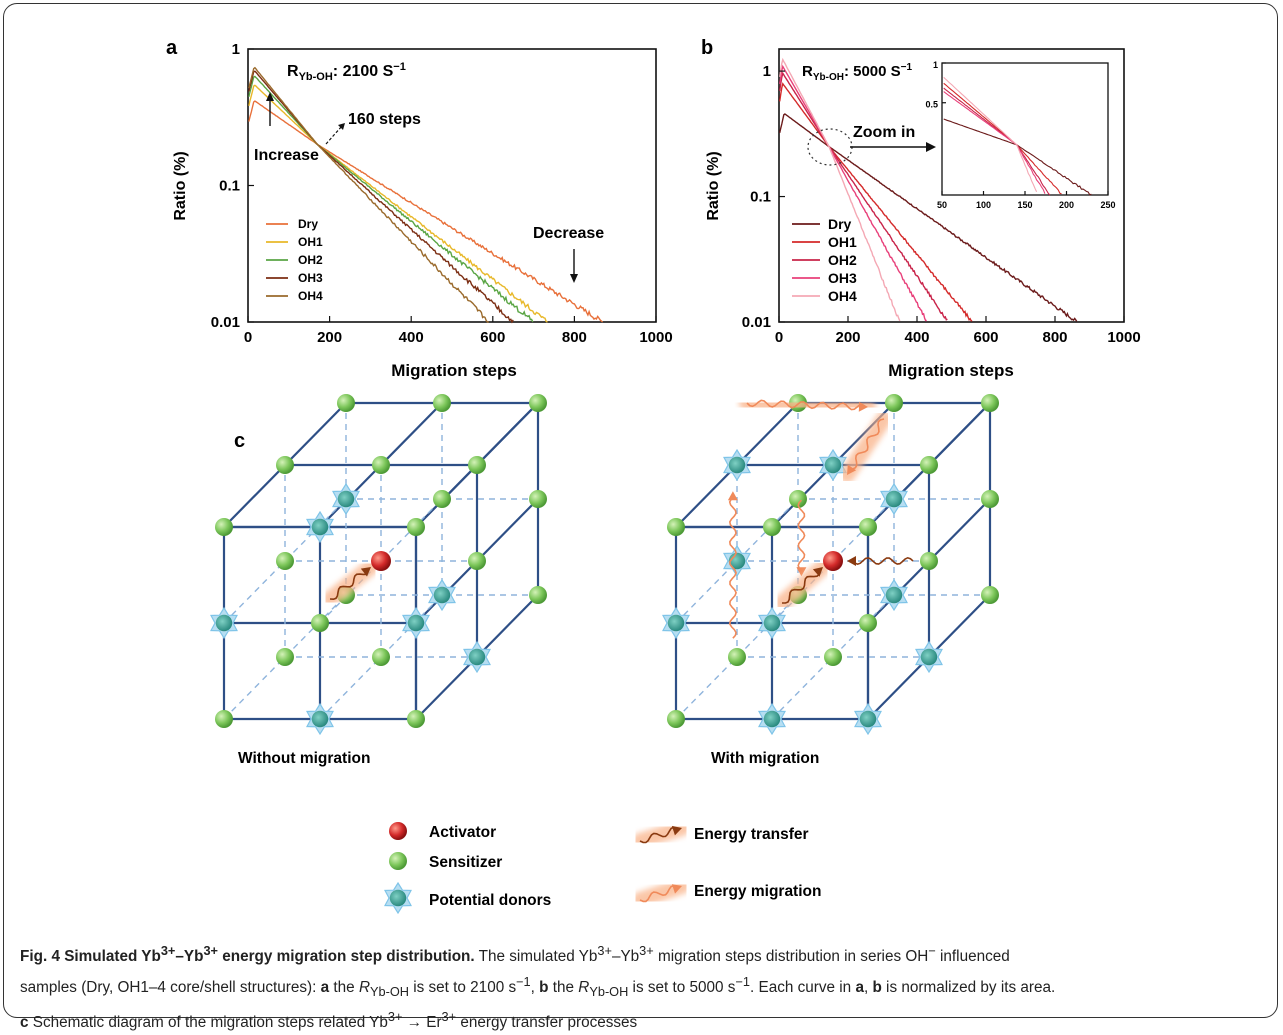 The image size is (1283, 1035). I want to click on sensitizer-icon, so click(398, 861).